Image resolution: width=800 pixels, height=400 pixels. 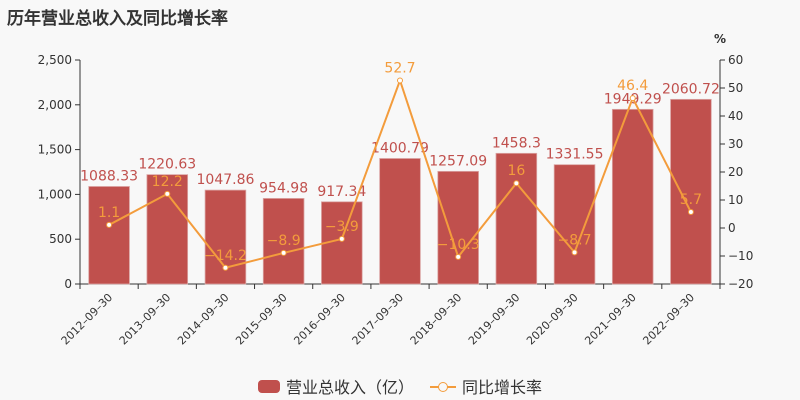 What do you see at coordinates (668, 319) in the screenshot?
I see `x-tick-label: 2022–09–30` at bounding box center [668, 319].